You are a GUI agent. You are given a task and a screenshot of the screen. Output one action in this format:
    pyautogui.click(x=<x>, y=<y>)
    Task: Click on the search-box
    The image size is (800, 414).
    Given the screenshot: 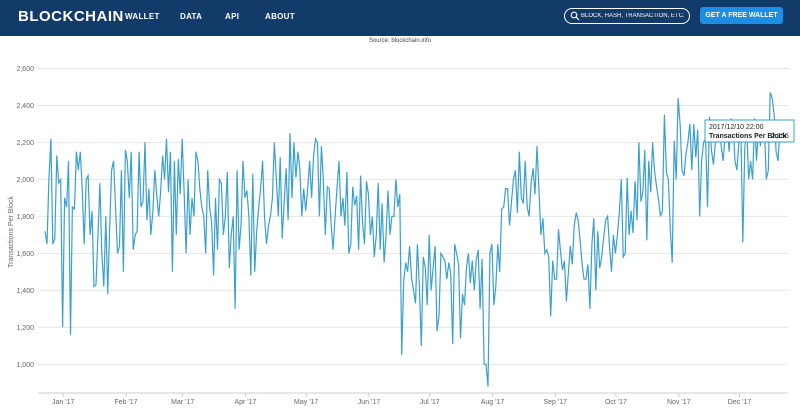 What is the action you would take?
    pyautogui.click(x=627, y=16)
    